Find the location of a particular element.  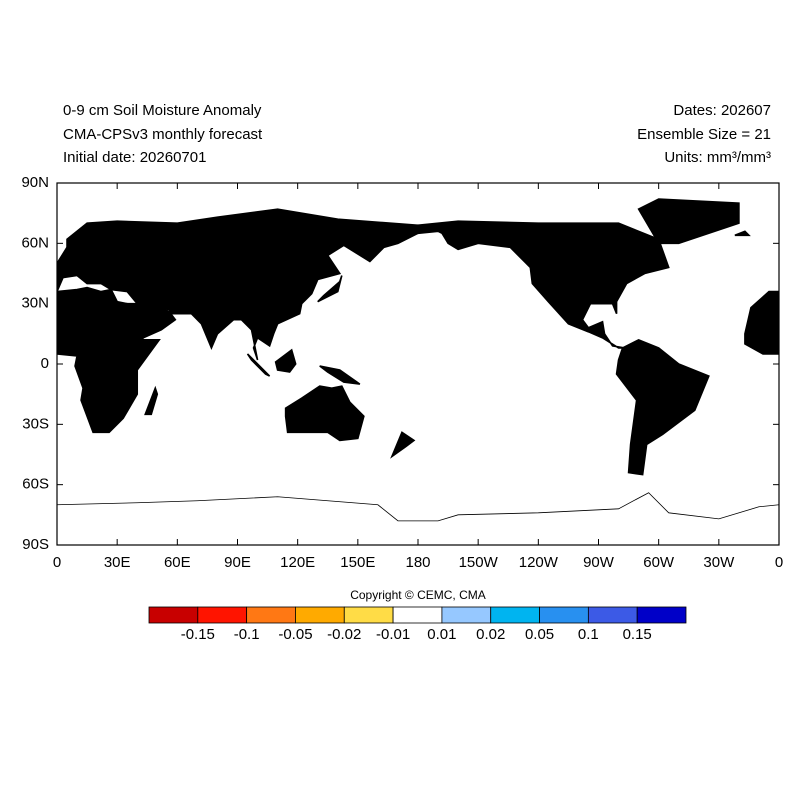

x-tick-label: 120W is located at coordinates (539, 562).